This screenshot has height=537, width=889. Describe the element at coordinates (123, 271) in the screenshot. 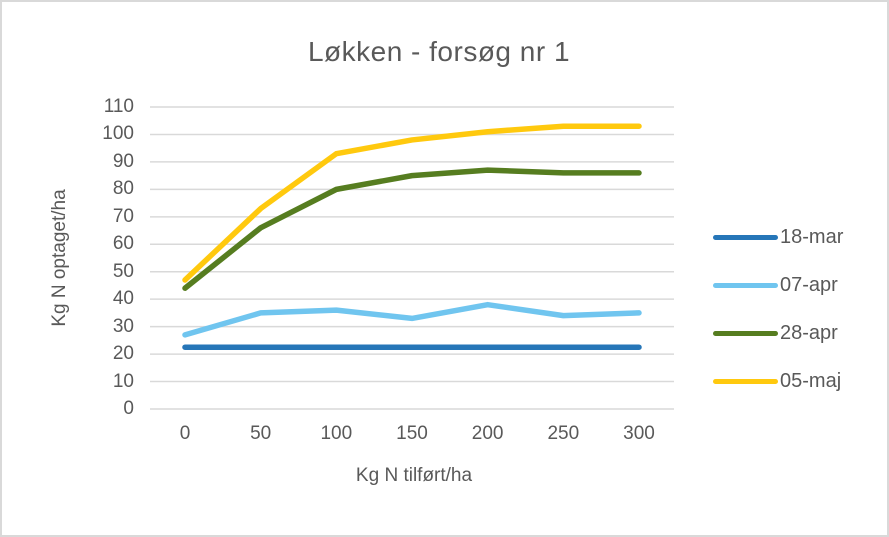

I see `y-tick-label: 50` at that location.